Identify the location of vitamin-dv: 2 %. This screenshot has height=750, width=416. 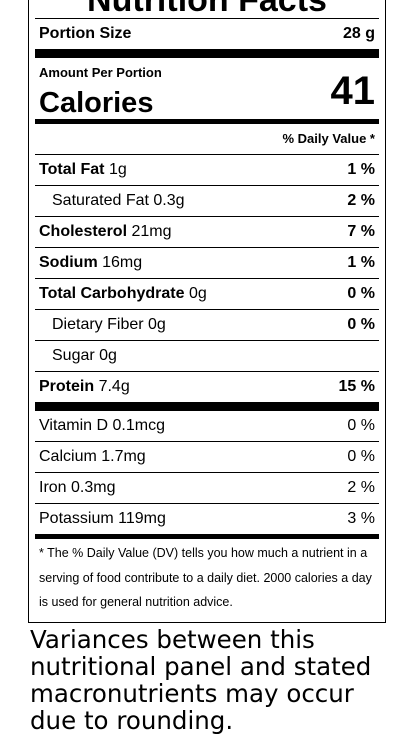
(361, 487).